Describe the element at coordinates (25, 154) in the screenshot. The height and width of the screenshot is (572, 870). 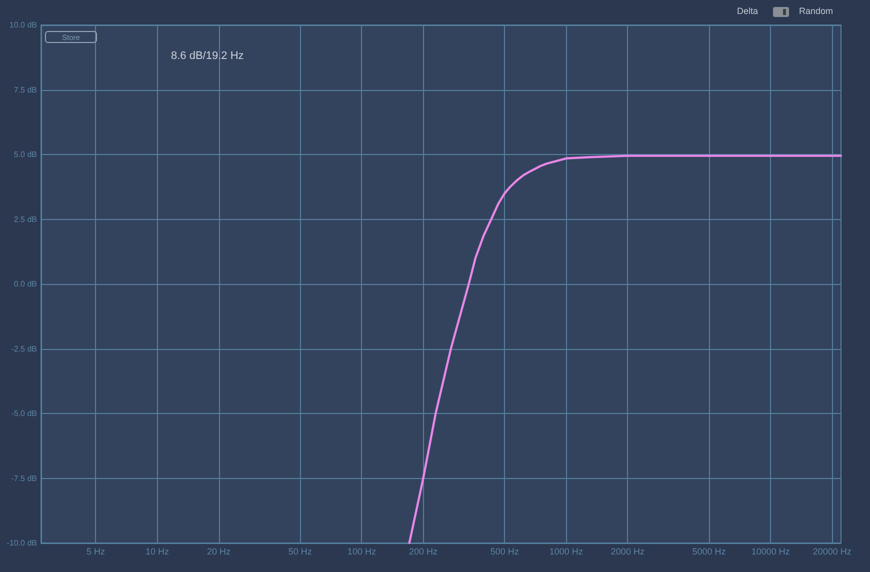
I see `y-tick-label: 5.0 dB` at that location.